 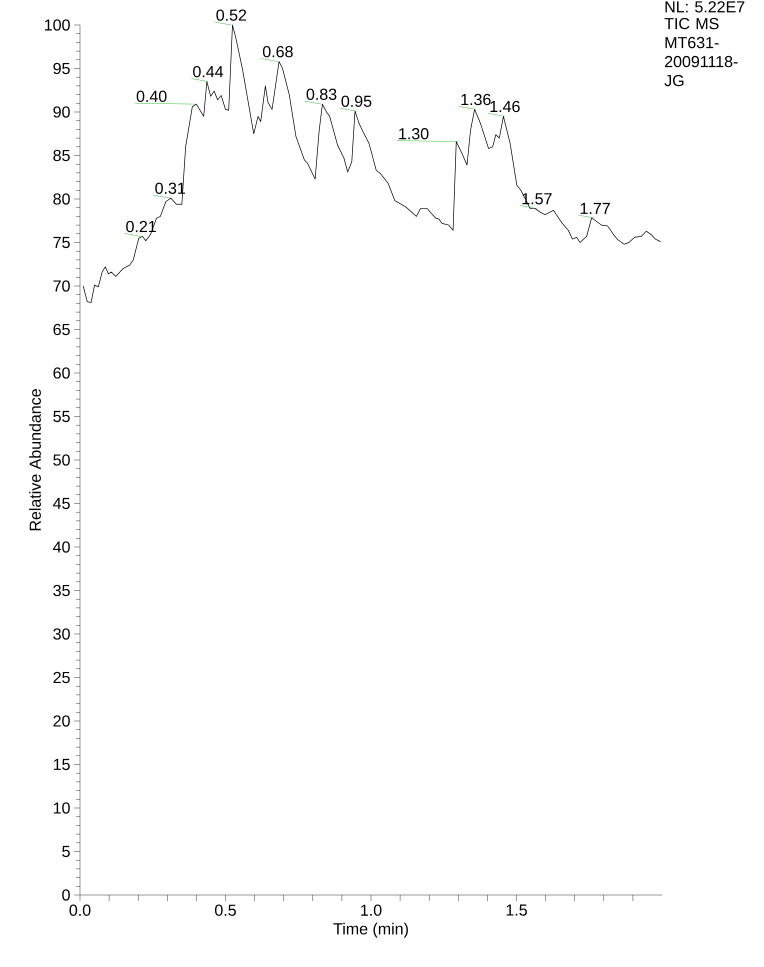 I want to click on annotation: 1.36, so click(x=476, y=100).